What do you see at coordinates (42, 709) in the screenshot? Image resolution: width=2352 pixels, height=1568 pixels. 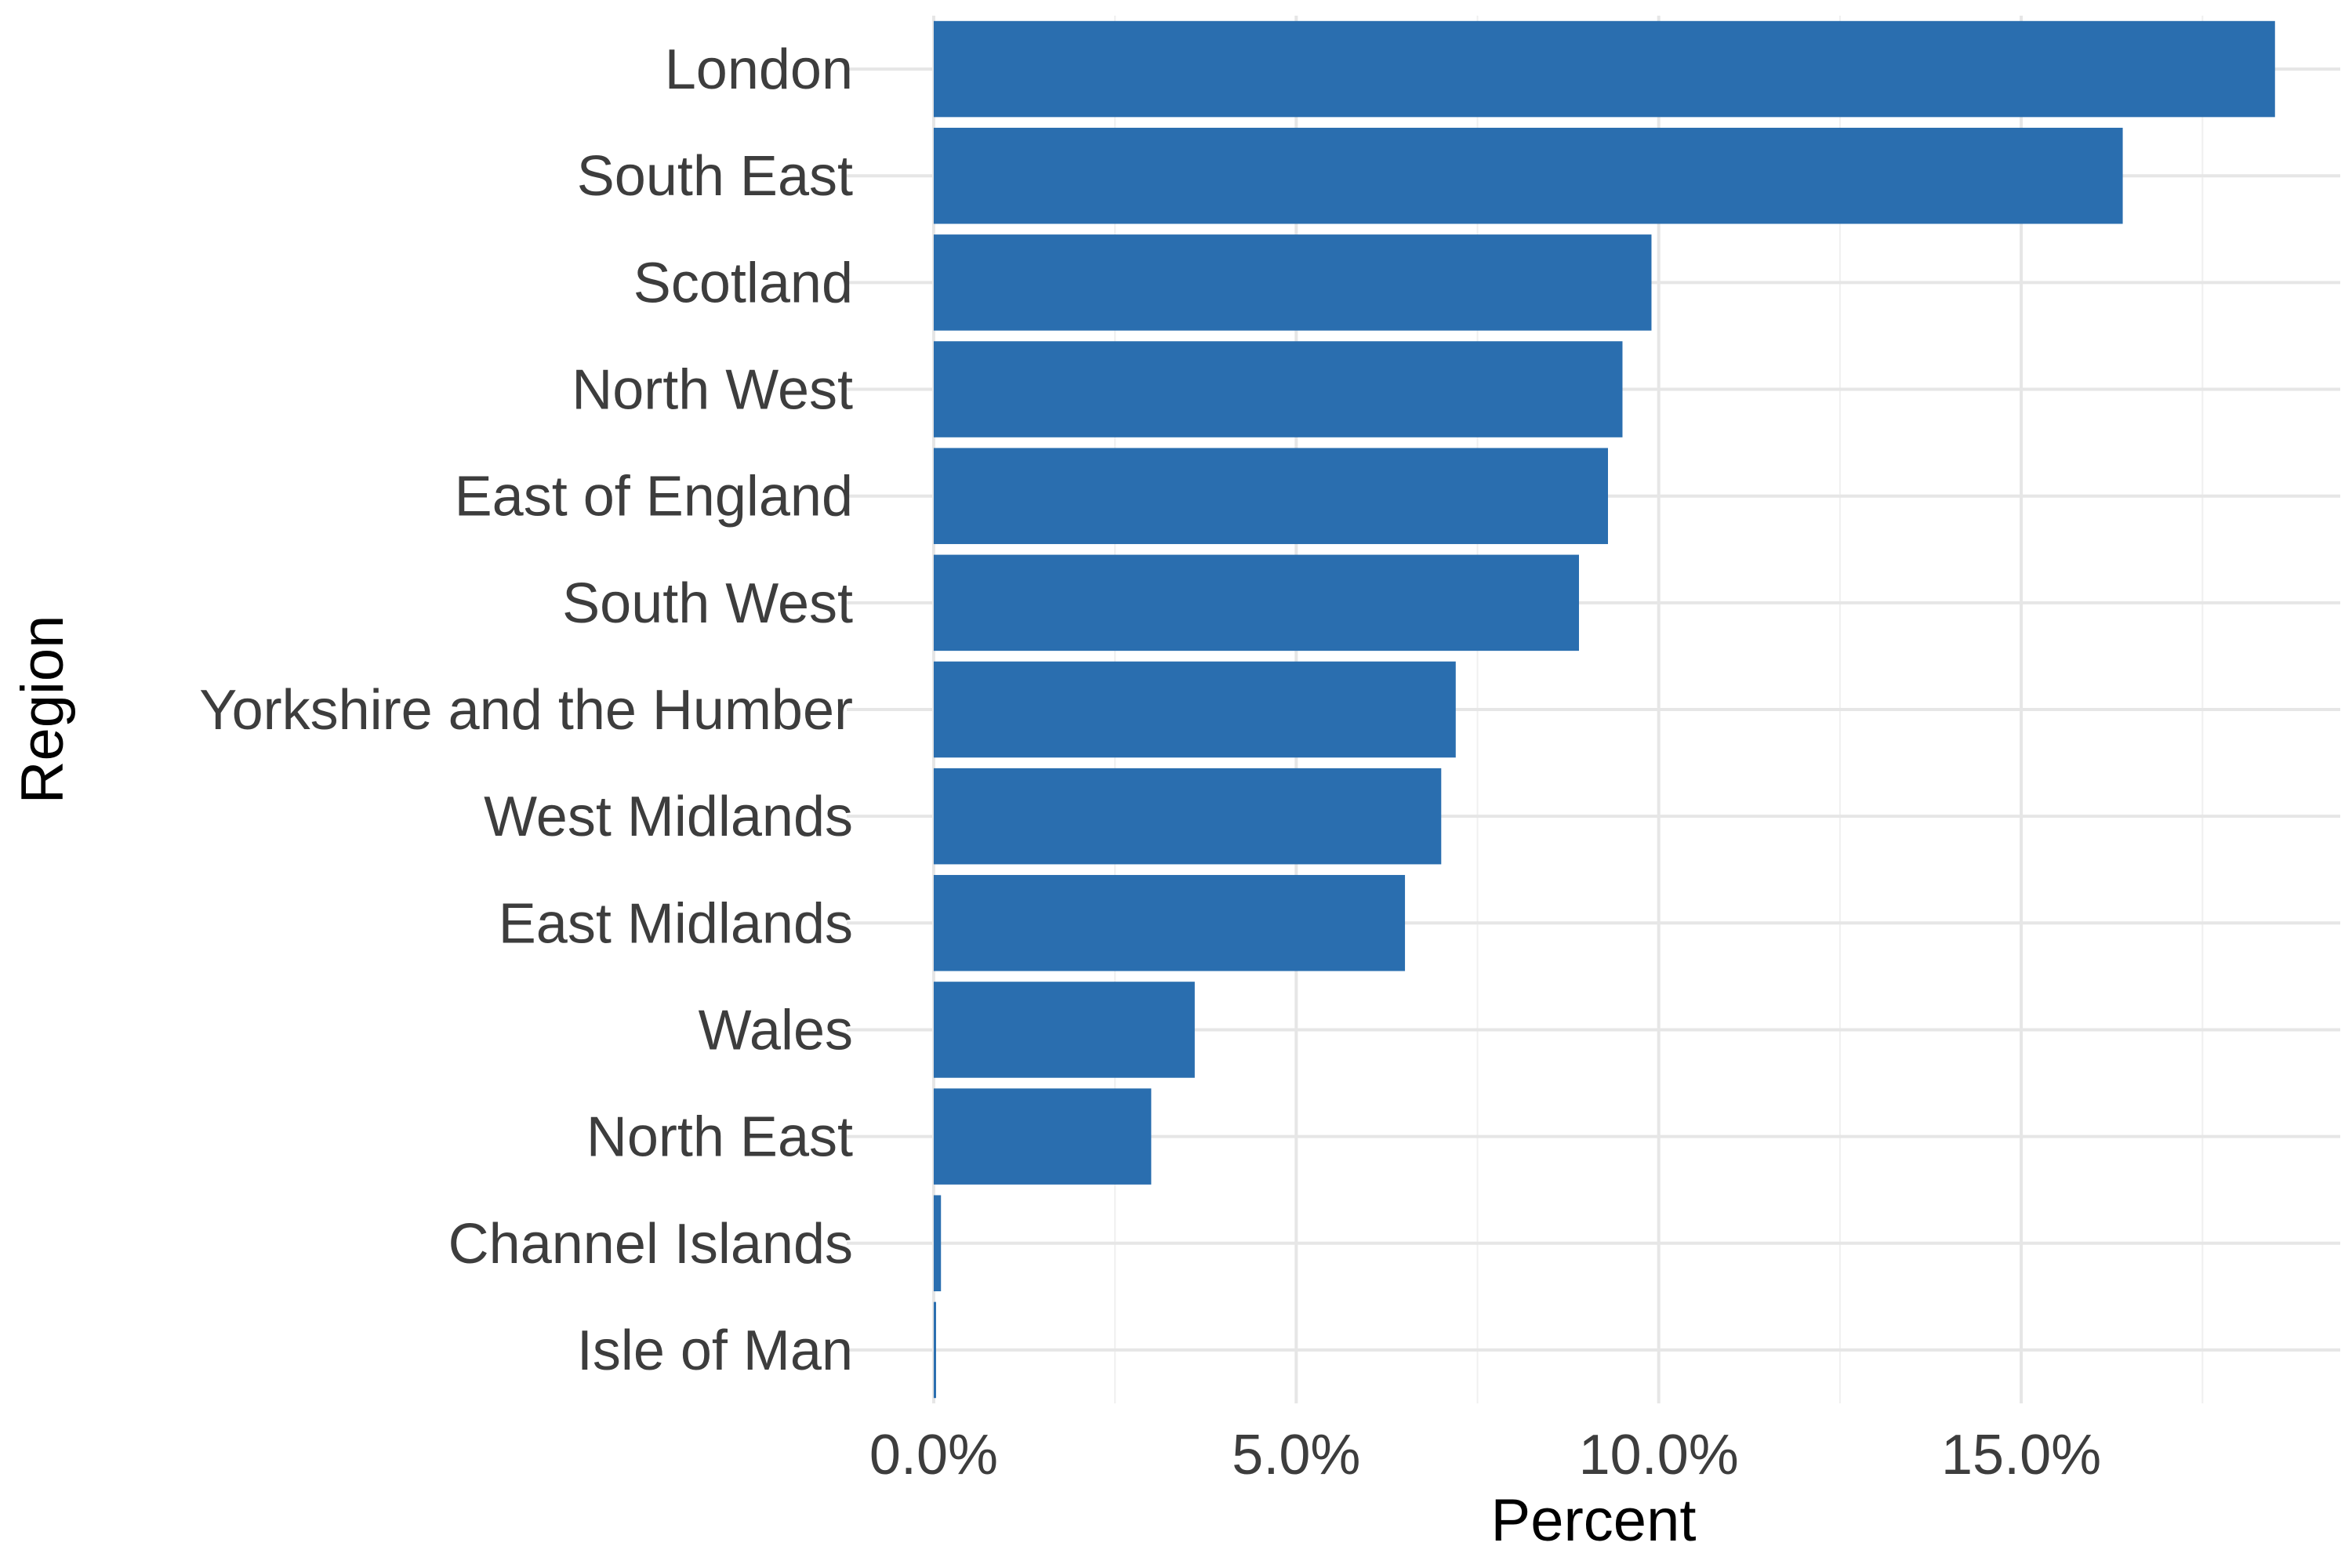 I see `y-axis-title: Region` at bounding box center [42, 709].